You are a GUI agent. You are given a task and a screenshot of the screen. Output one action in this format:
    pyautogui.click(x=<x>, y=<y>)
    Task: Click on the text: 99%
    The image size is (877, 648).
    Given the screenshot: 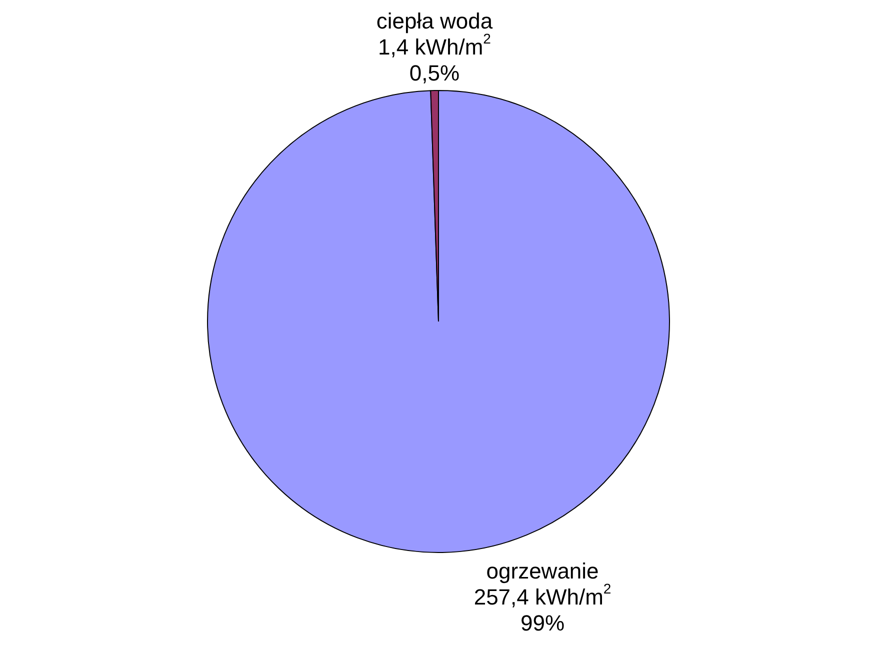 What is the action you would take?
    pyautogui.click(x=542, y=623)
    